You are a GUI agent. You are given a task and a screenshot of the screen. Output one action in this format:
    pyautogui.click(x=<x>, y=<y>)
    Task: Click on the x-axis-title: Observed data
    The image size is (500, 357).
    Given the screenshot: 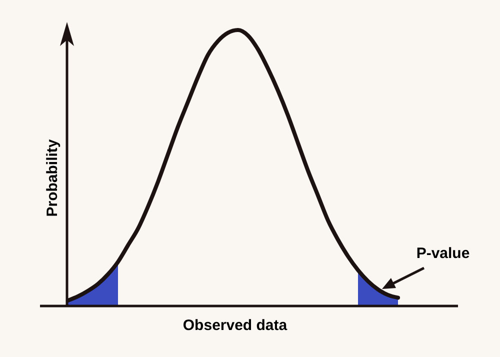 What is the action you would take?
    pyautogui.click(x=235, y=325)
    